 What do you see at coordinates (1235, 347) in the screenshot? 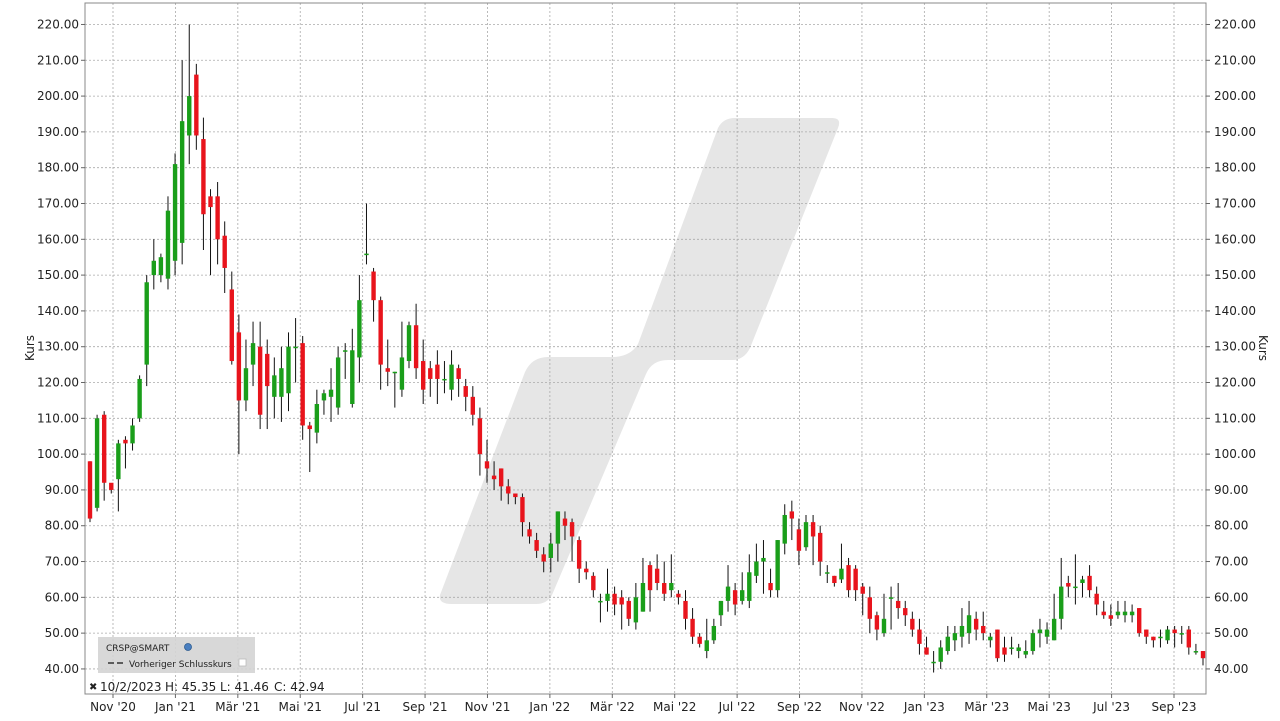
I see `y-tick-label-right: 130.00` at bounding box center [1235, 347].